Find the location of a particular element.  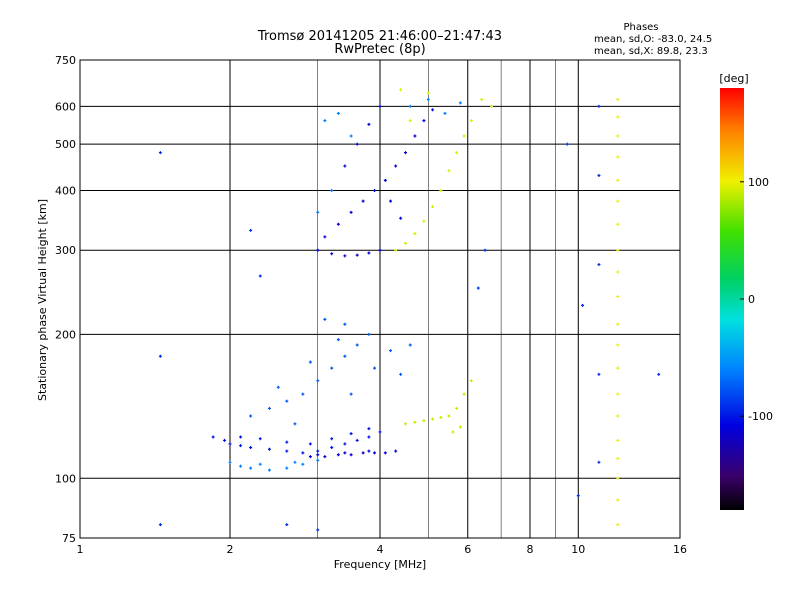

x-tick-label: 6 is located at coordinates (467, 549).